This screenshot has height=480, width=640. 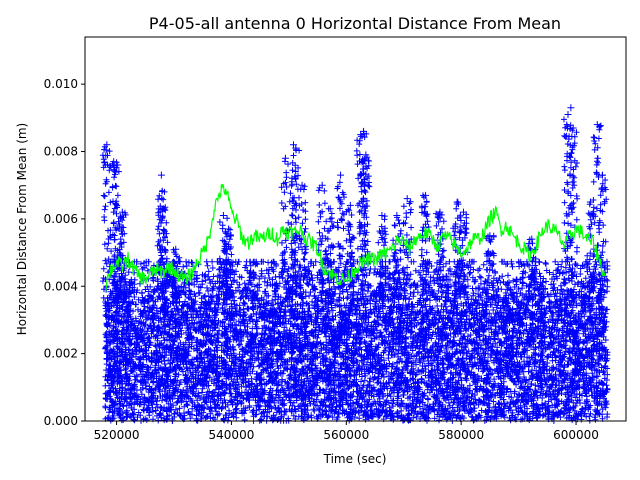 I want to click on y-axis-label: Horizontal Distance From Mean (m), so click(x=22, y=229).